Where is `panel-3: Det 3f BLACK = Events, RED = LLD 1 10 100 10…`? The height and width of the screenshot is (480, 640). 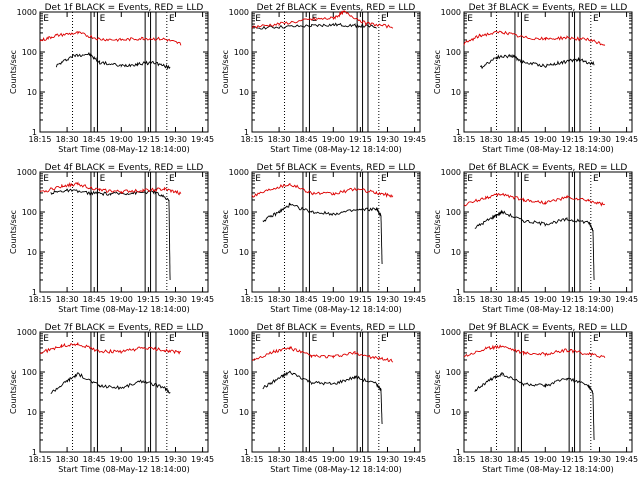 panel-3: Det 3f BLACK = Events, RED = LLD 1 10 100 10… is located at coordinates (535, 78).